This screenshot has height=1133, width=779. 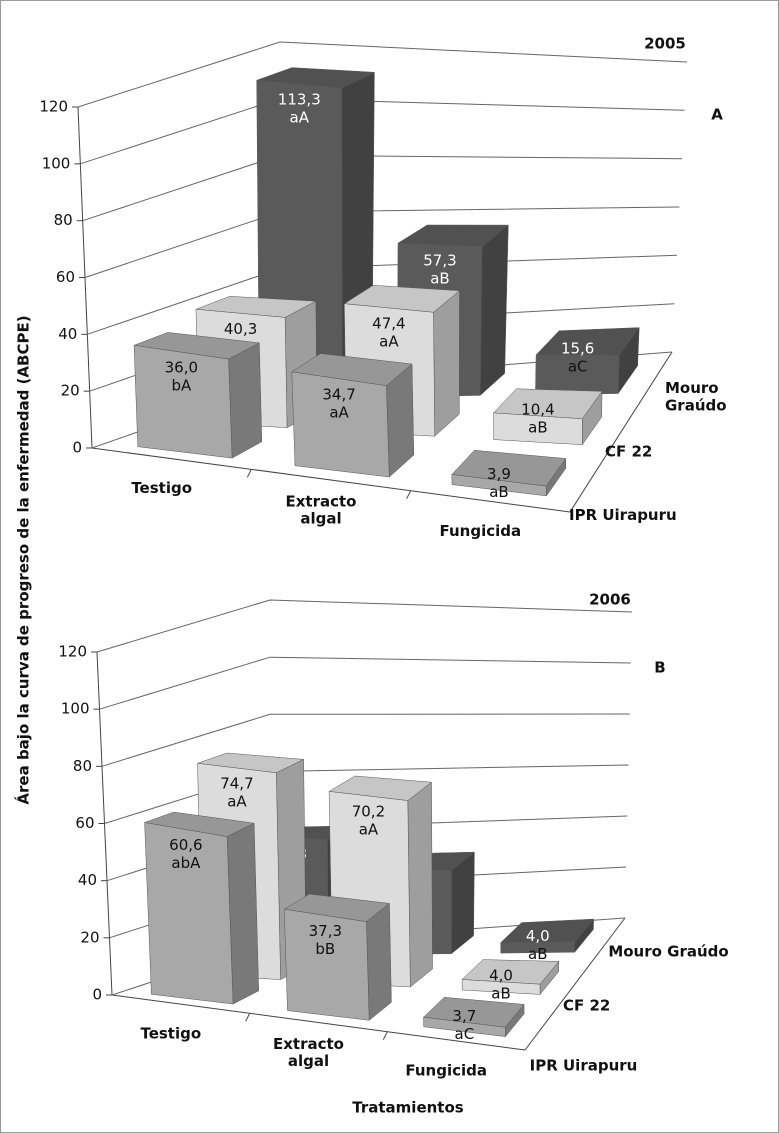 What do you see at coordinates (464, 1016) in the screenshot?
I see `value-label: 3,7` at bounding box center [464, 1016].